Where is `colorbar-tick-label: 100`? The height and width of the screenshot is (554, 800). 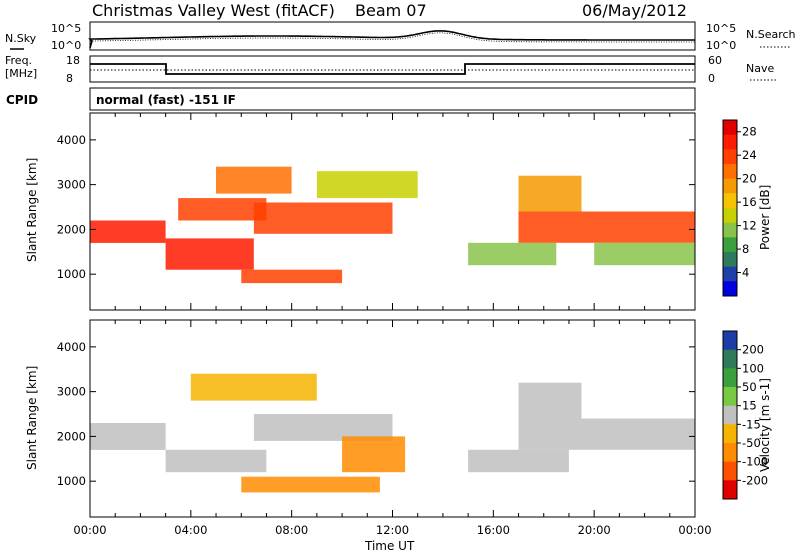
colorbar-tick-label: 100 is located at coordinates (753, 368).